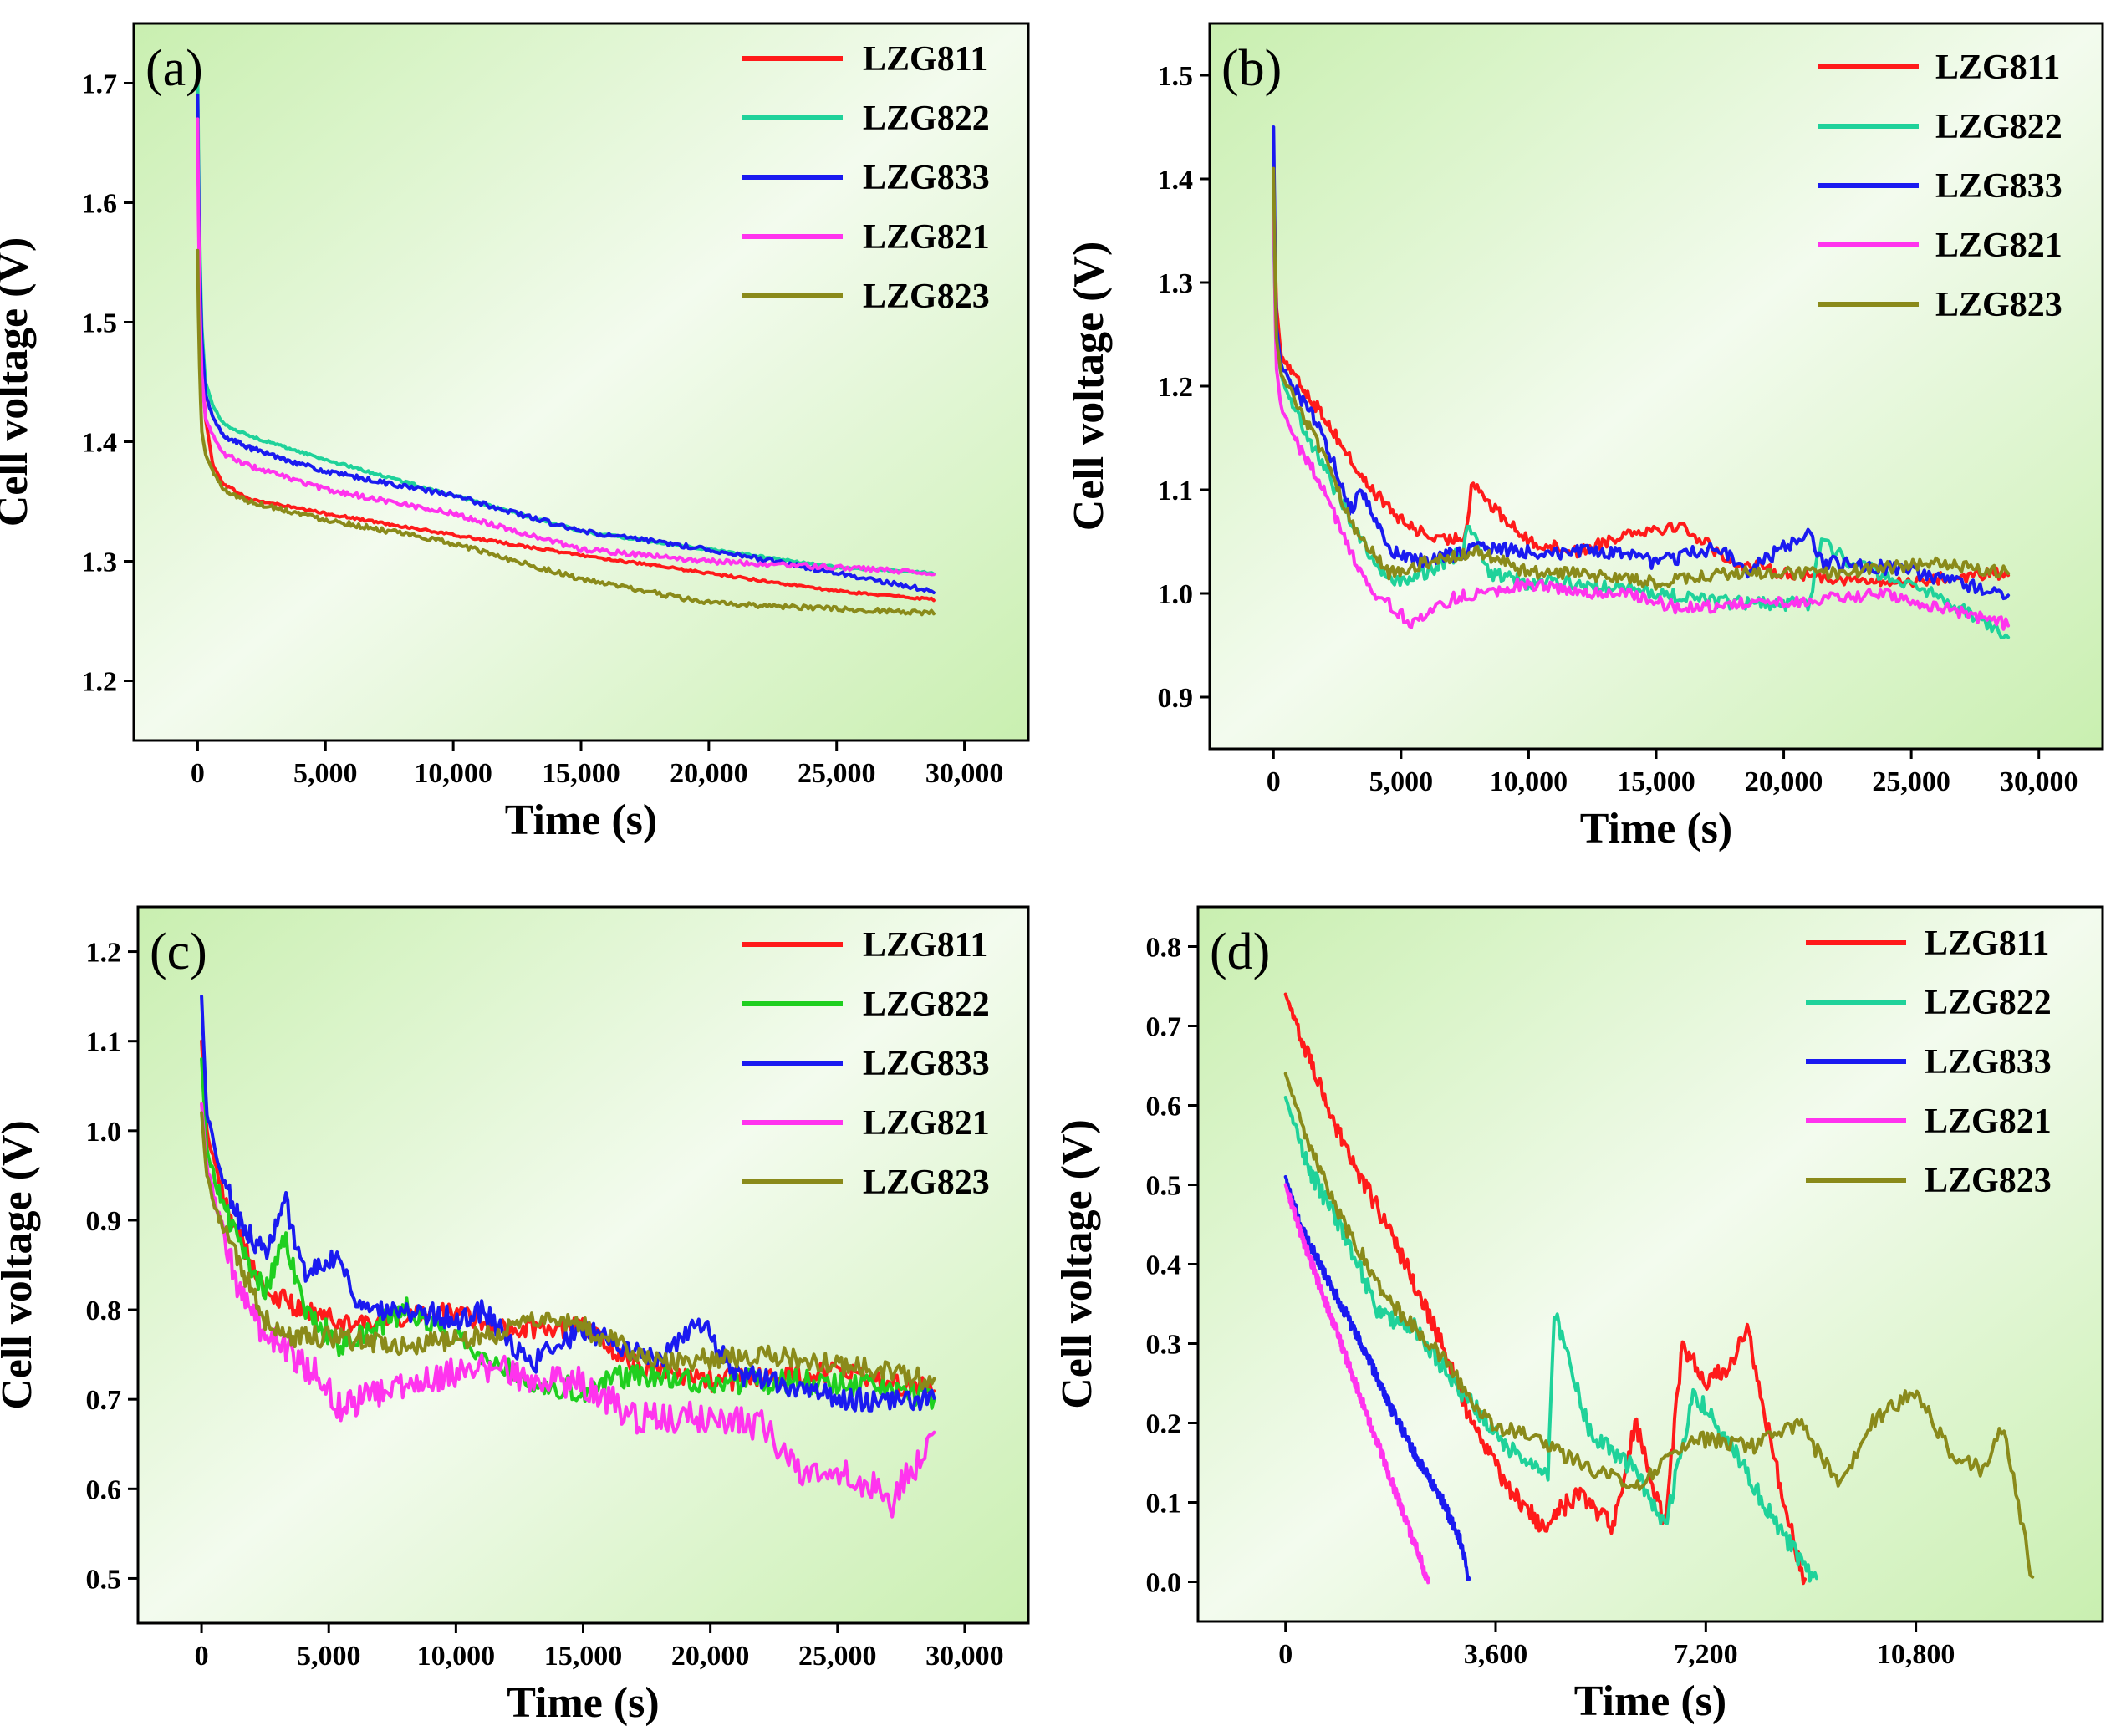  I want to click on x-tick-label: 10,800, so click(1916, 1654).